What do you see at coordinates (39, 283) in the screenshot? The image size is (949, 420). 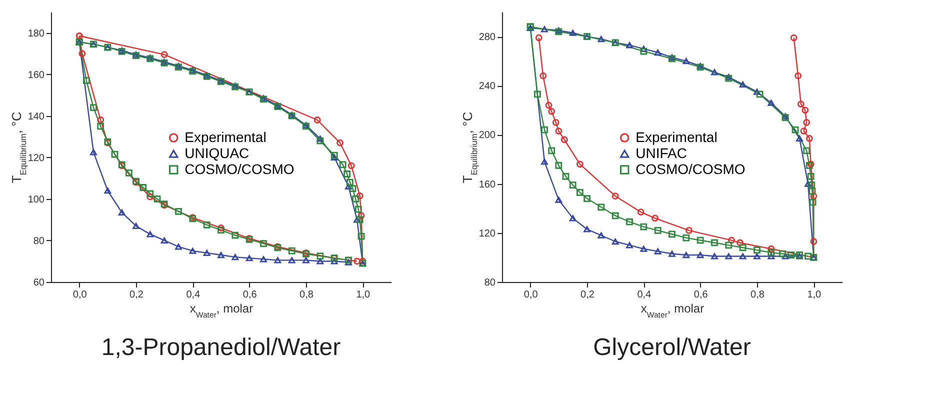 I see `y-tick-label: 60` at bounding box center [39, 283].